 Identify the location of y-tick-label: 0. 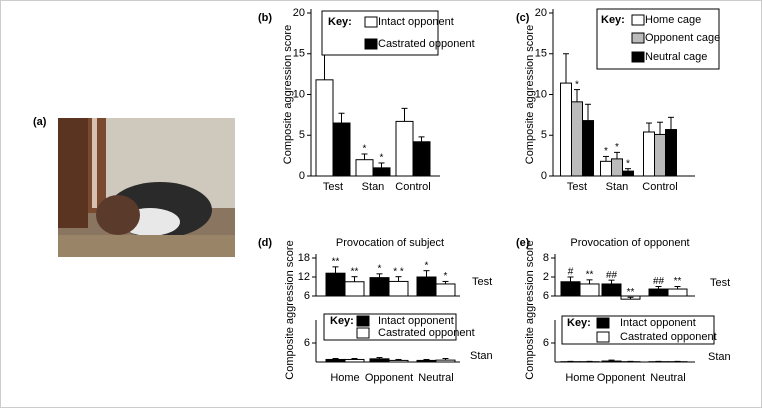
(544, 176).